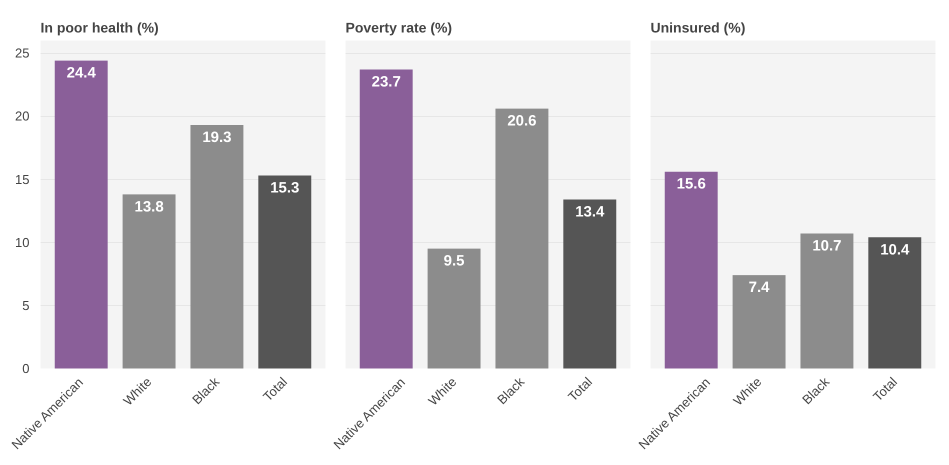 The height and width of the screenshot is (465, 949). Describe the element at coordinates (590, 211) in the screenshot. I see `data-label: 13.4` at that location.